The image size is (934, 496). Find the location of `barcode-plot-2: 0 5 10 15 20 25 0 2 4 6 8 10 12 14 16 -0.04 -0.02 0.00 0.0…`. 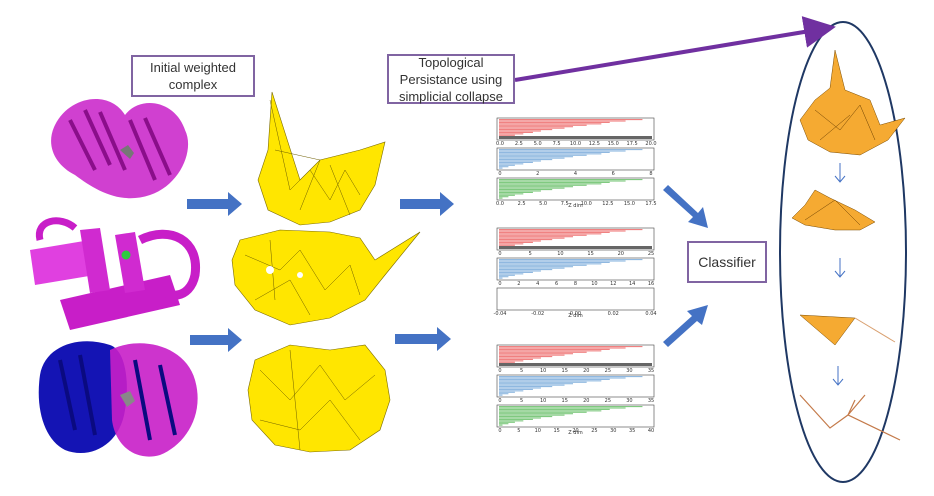

barcode-plot-2: 0 5 10 15 20 25 0 2 4 6 8 10 12 14 16 -0.04 -0.02 0.00 0.0… is located at coordinates (575, 273).